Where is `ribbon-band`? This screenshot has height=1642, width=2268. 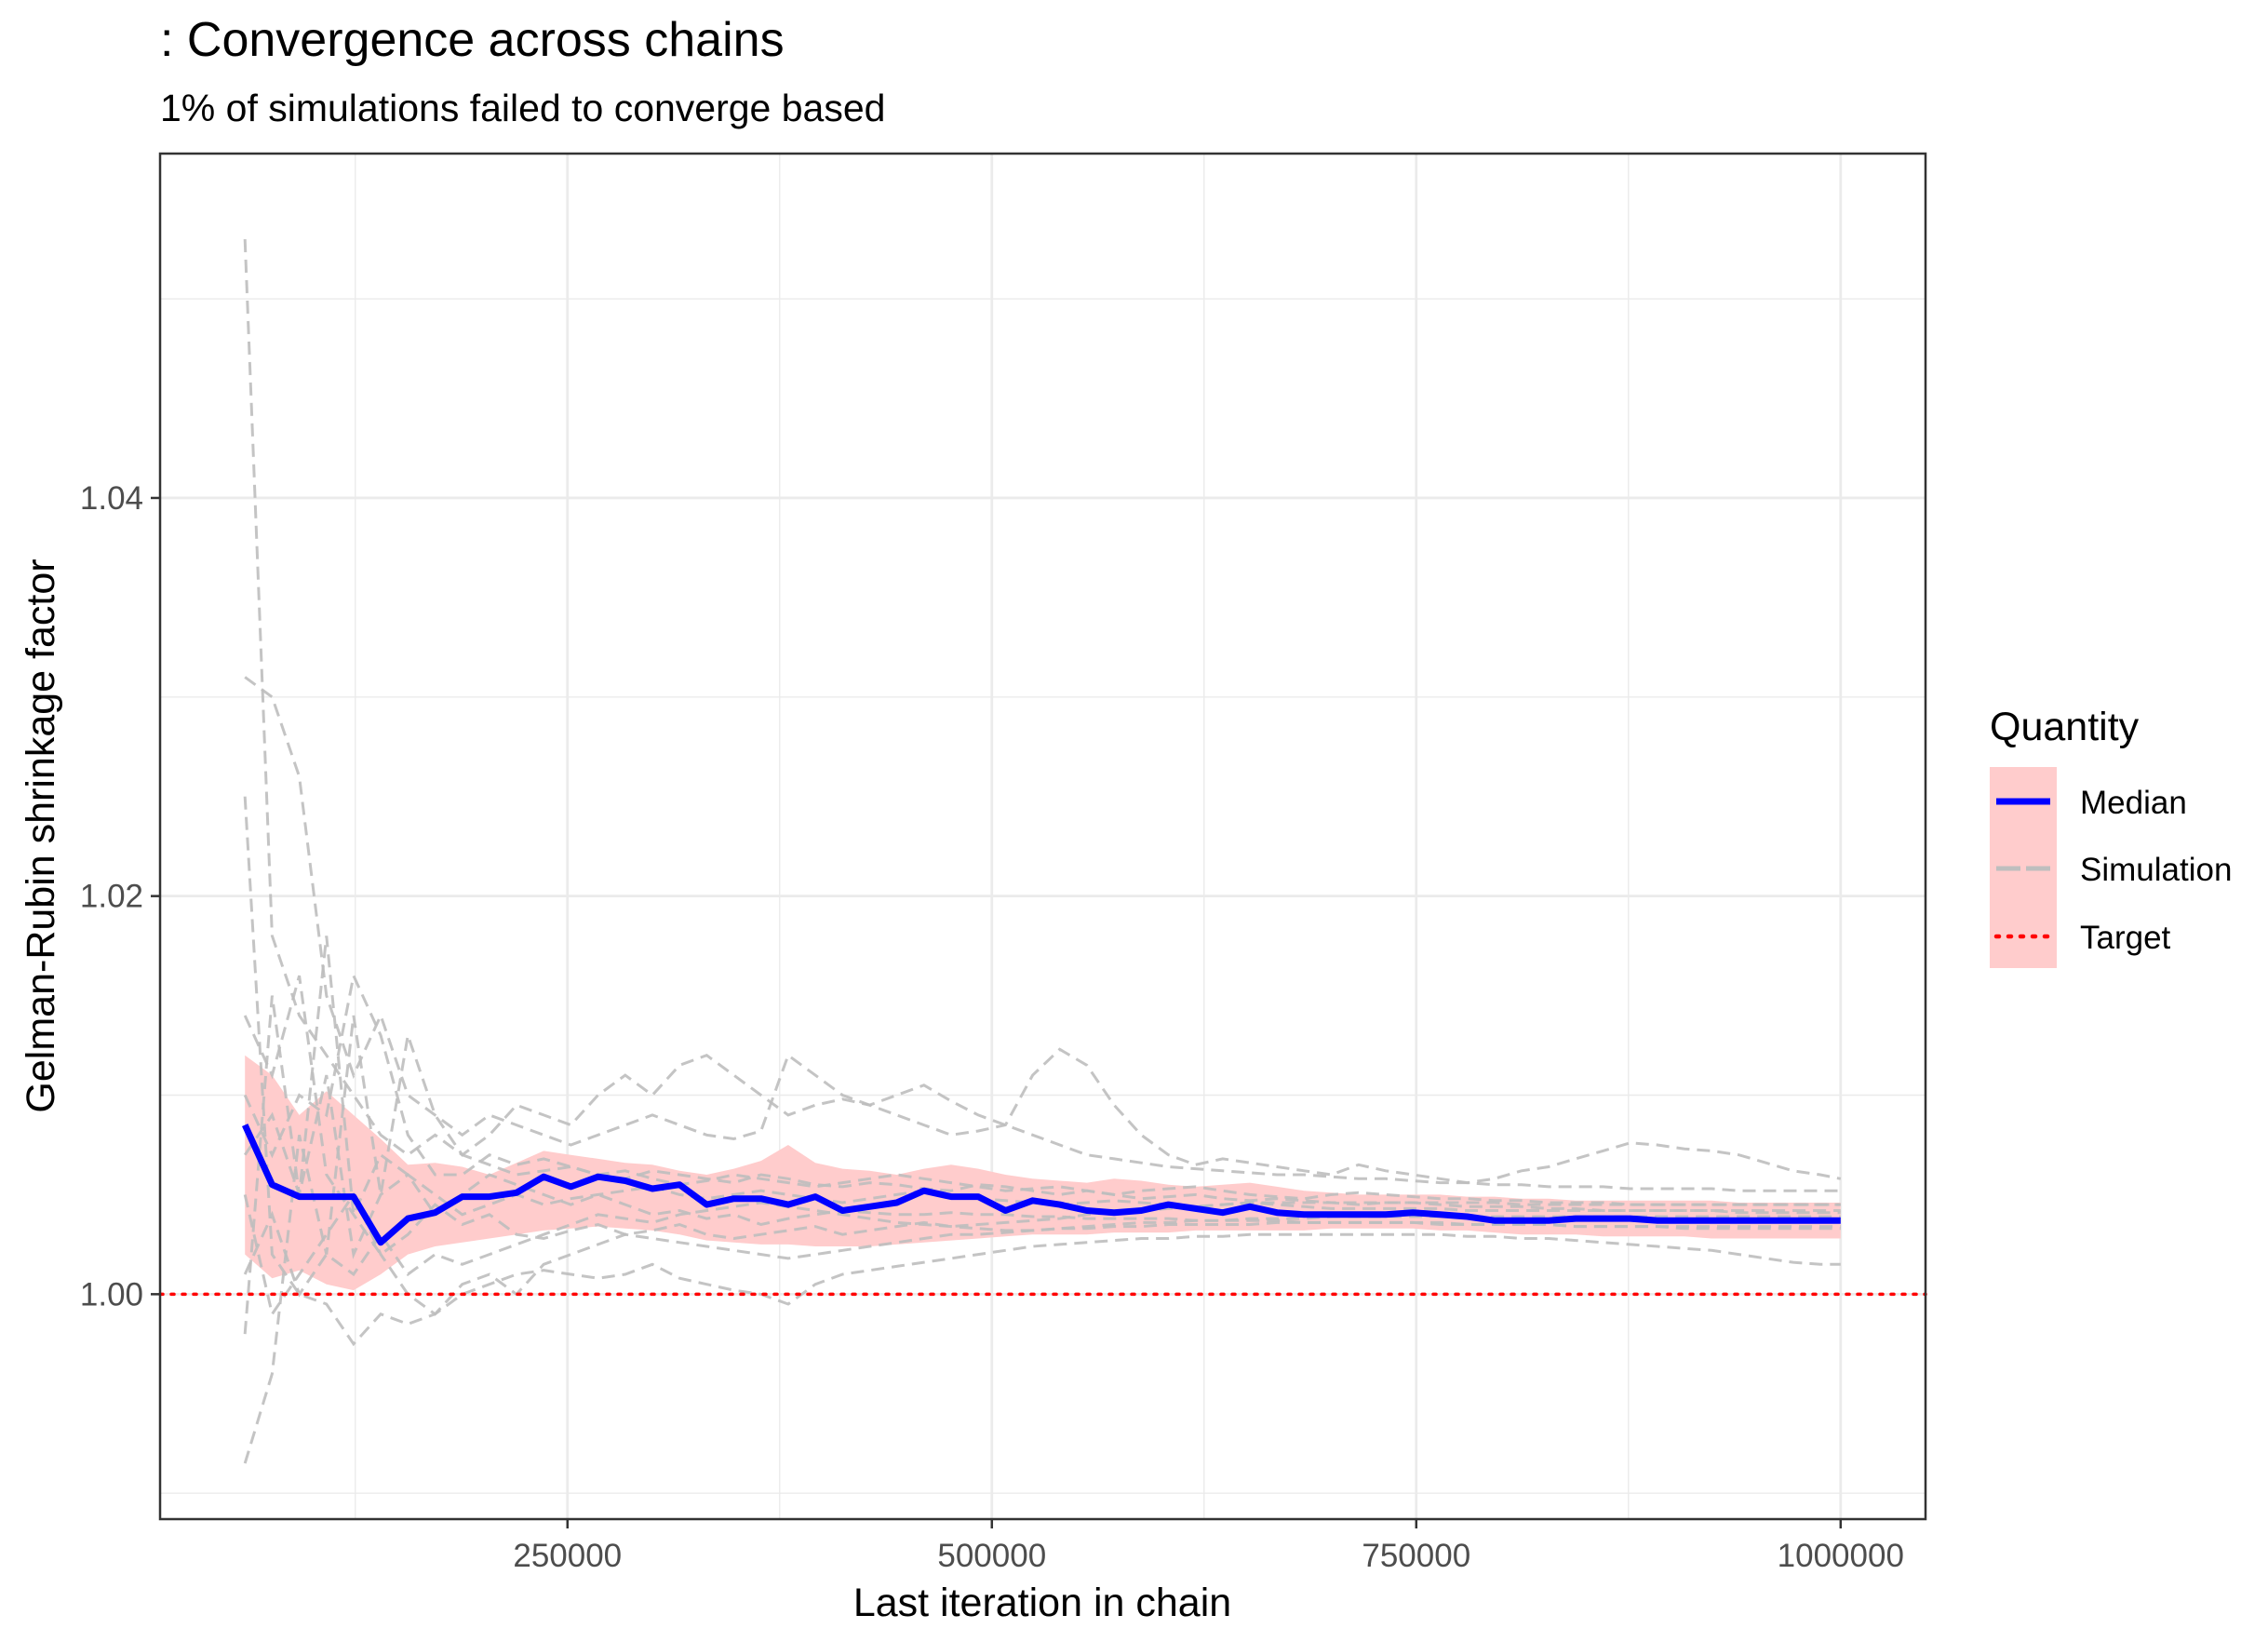 ribbon-band is located at coordinates (1043, 1173).